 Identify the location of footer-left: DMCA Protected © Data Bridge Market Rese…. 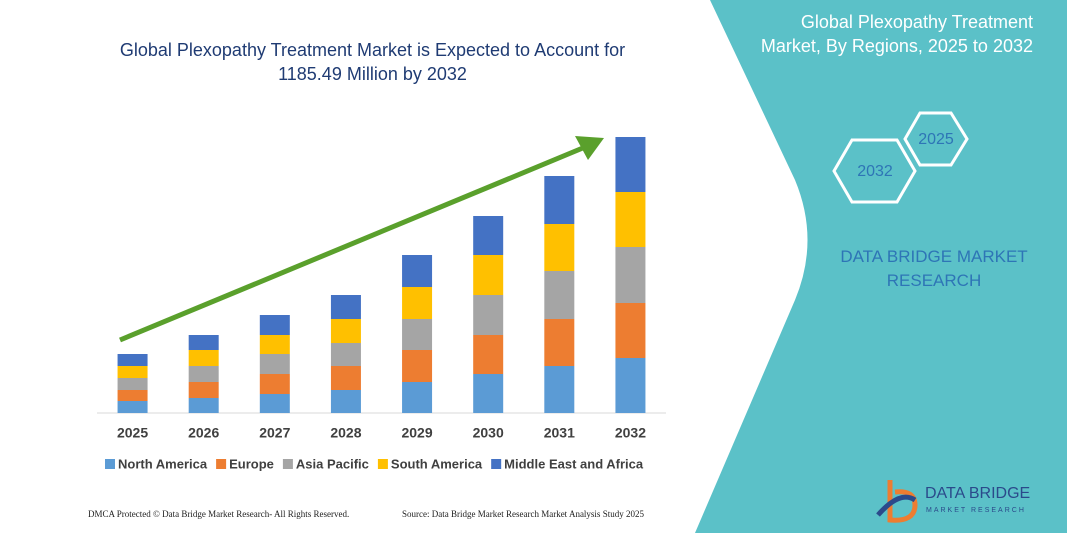
(218, 514).